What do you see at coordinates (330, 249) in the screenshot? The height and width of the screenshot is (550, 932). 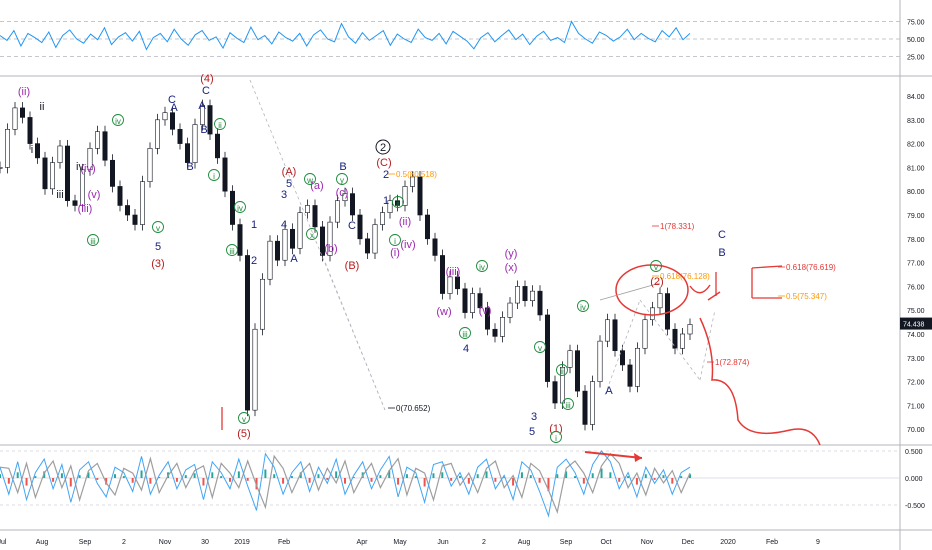 I see `wave-label: (b)` at bounding box center [330, 249].